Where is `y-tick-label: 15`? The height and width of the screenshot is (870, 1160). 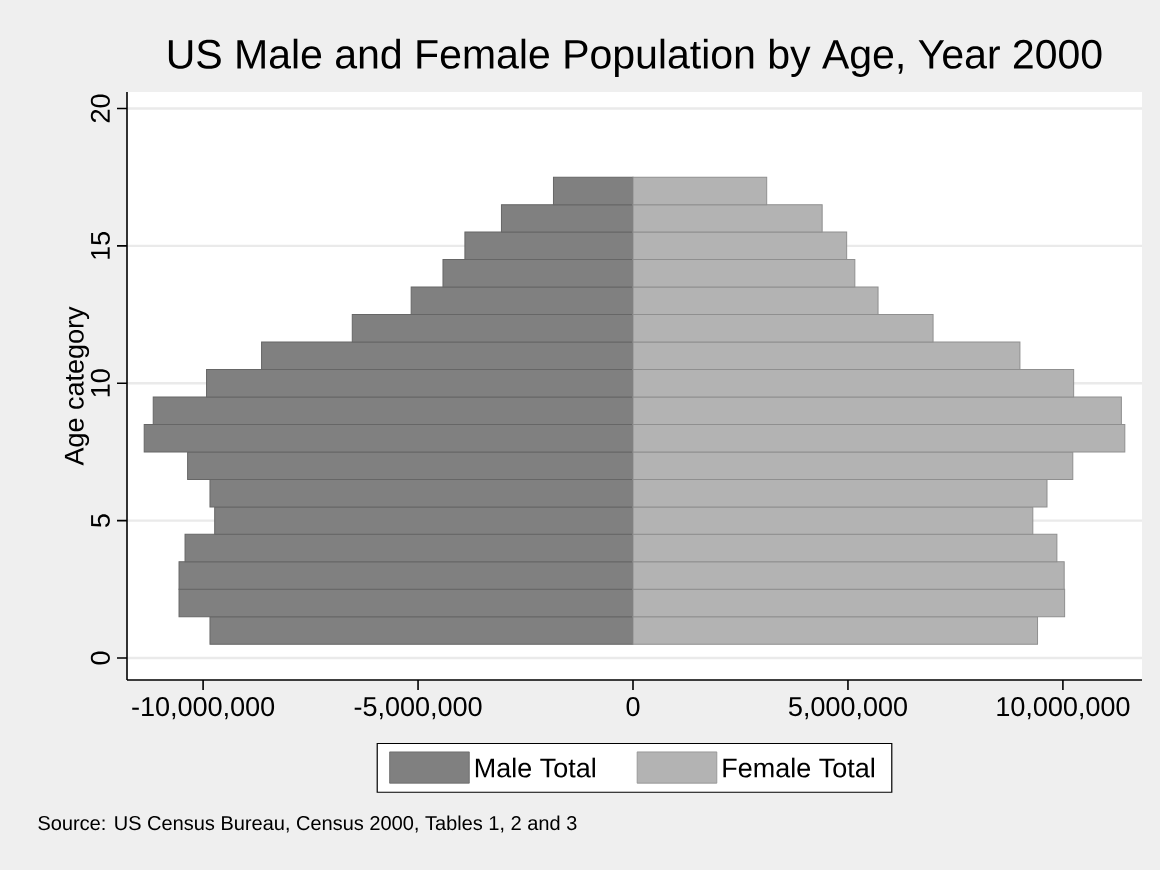
y-tick-label: 15 is located at coordinates (100, 245).